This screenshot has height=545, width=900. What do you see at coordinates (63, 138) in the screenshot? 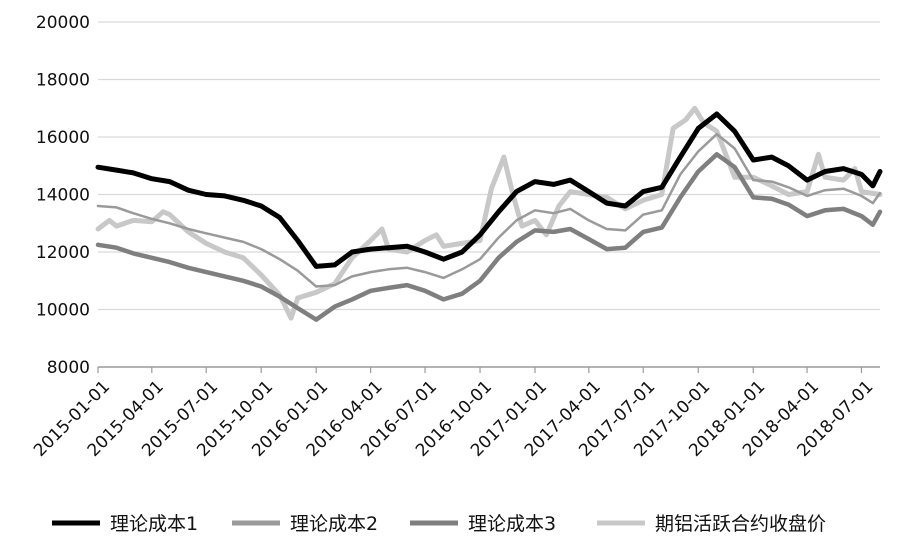
I see `y-tick-label: 16000` at bounding box center [63, 138].